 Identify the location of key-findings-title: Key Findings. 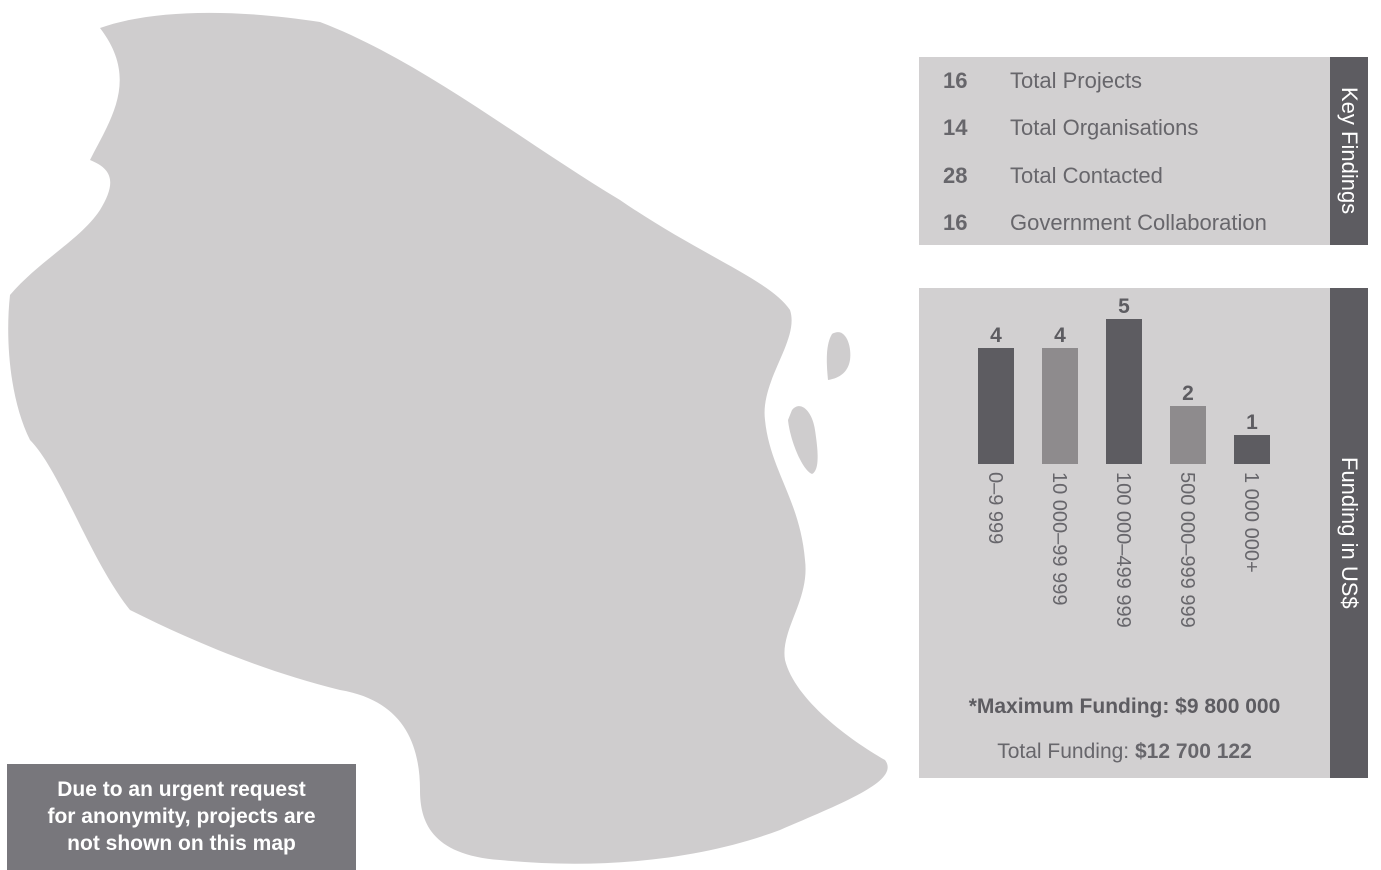
(1349, 151).